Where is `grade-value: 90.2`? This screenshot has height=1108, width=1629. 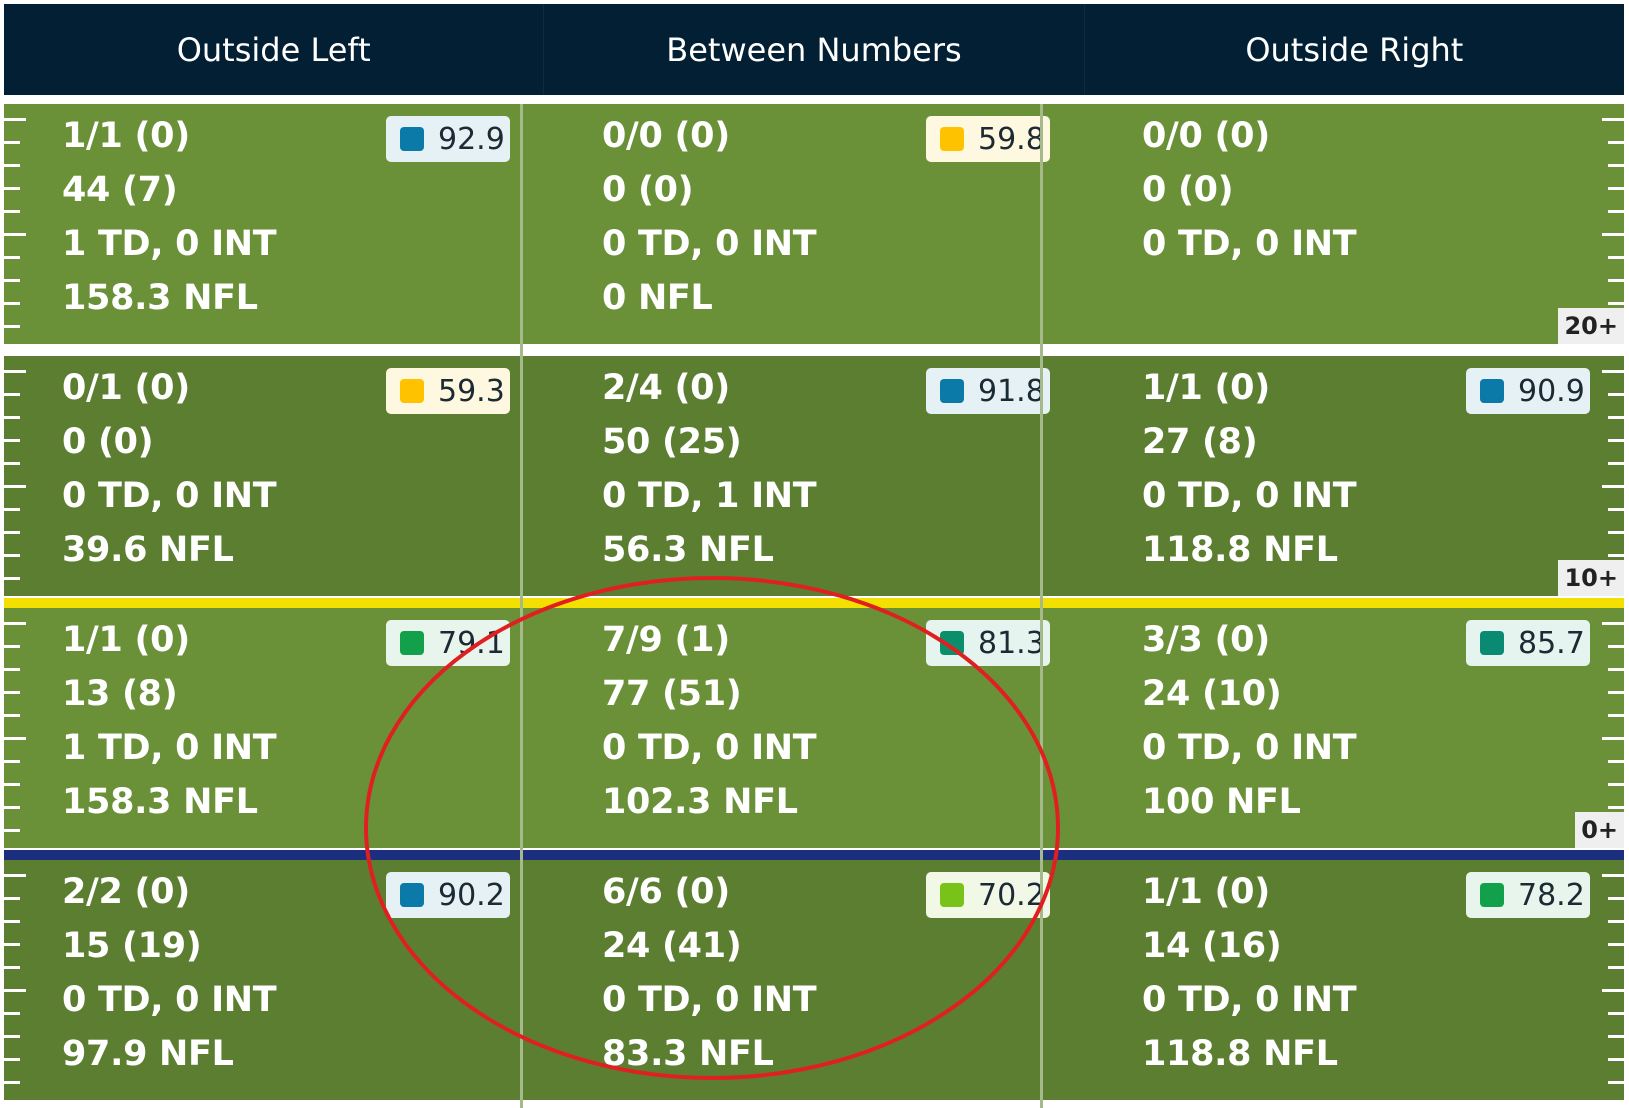
grade-value: 90.2 is located at coordinates (471, 895).